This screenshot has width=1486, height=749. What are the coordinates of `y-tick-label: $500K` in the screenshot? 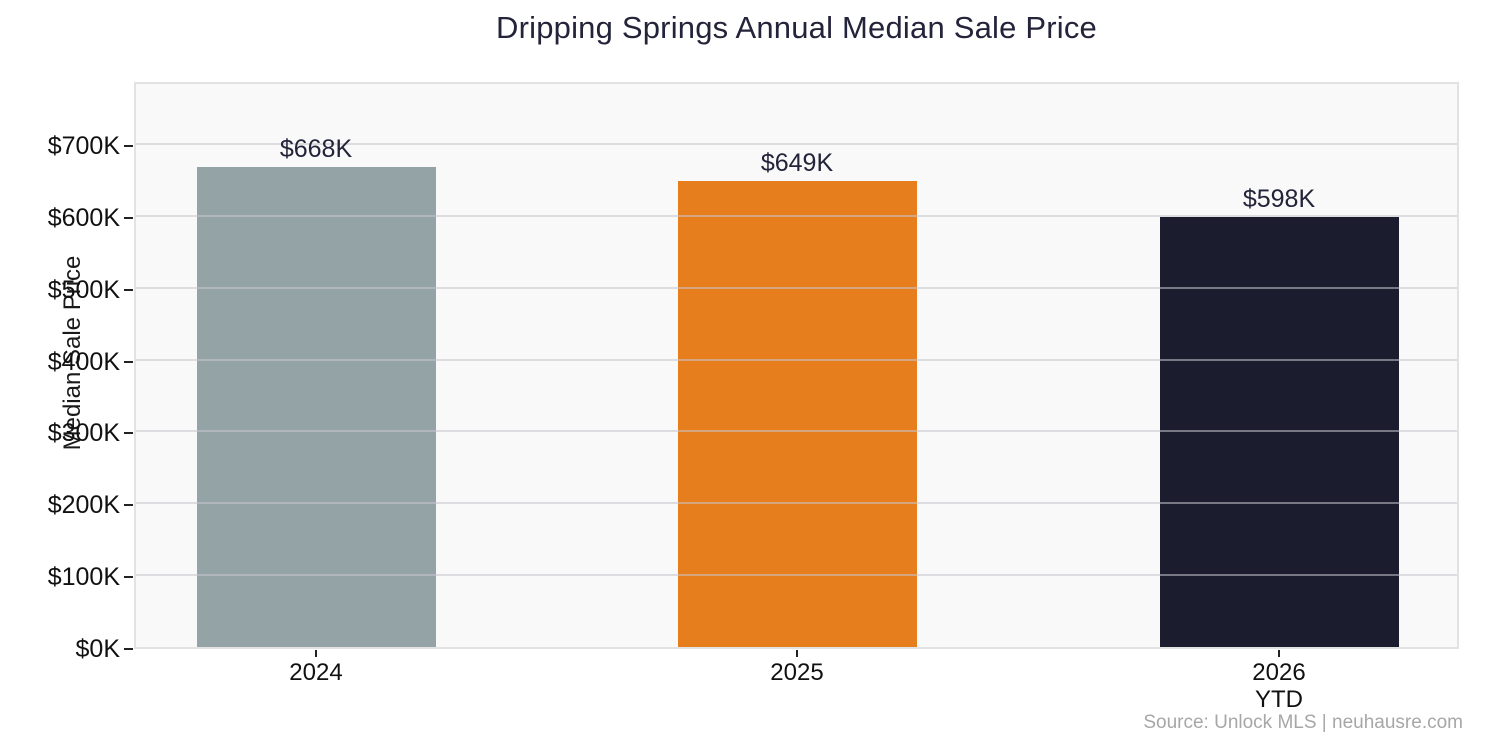 It's located at (83, 290).